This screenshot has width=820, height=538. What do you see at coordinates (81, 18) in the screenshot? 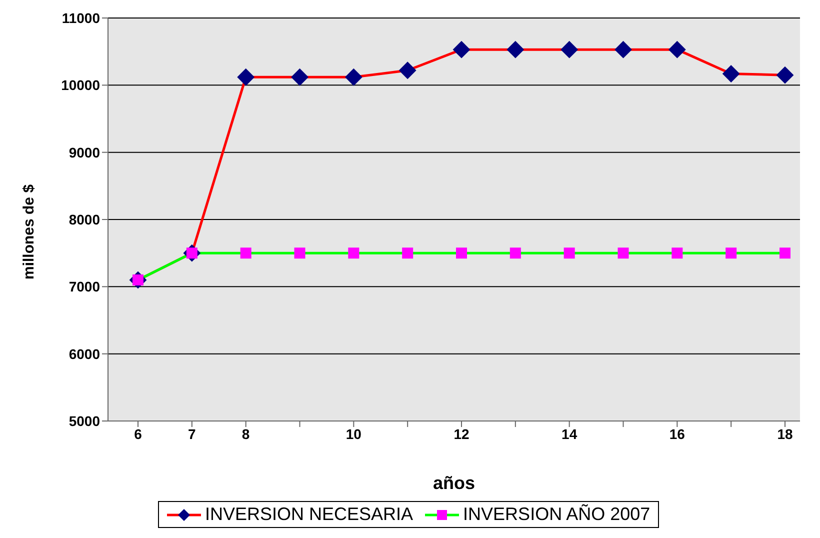
I see `y-tick-label: 11000` at bounding box center [81, 18].